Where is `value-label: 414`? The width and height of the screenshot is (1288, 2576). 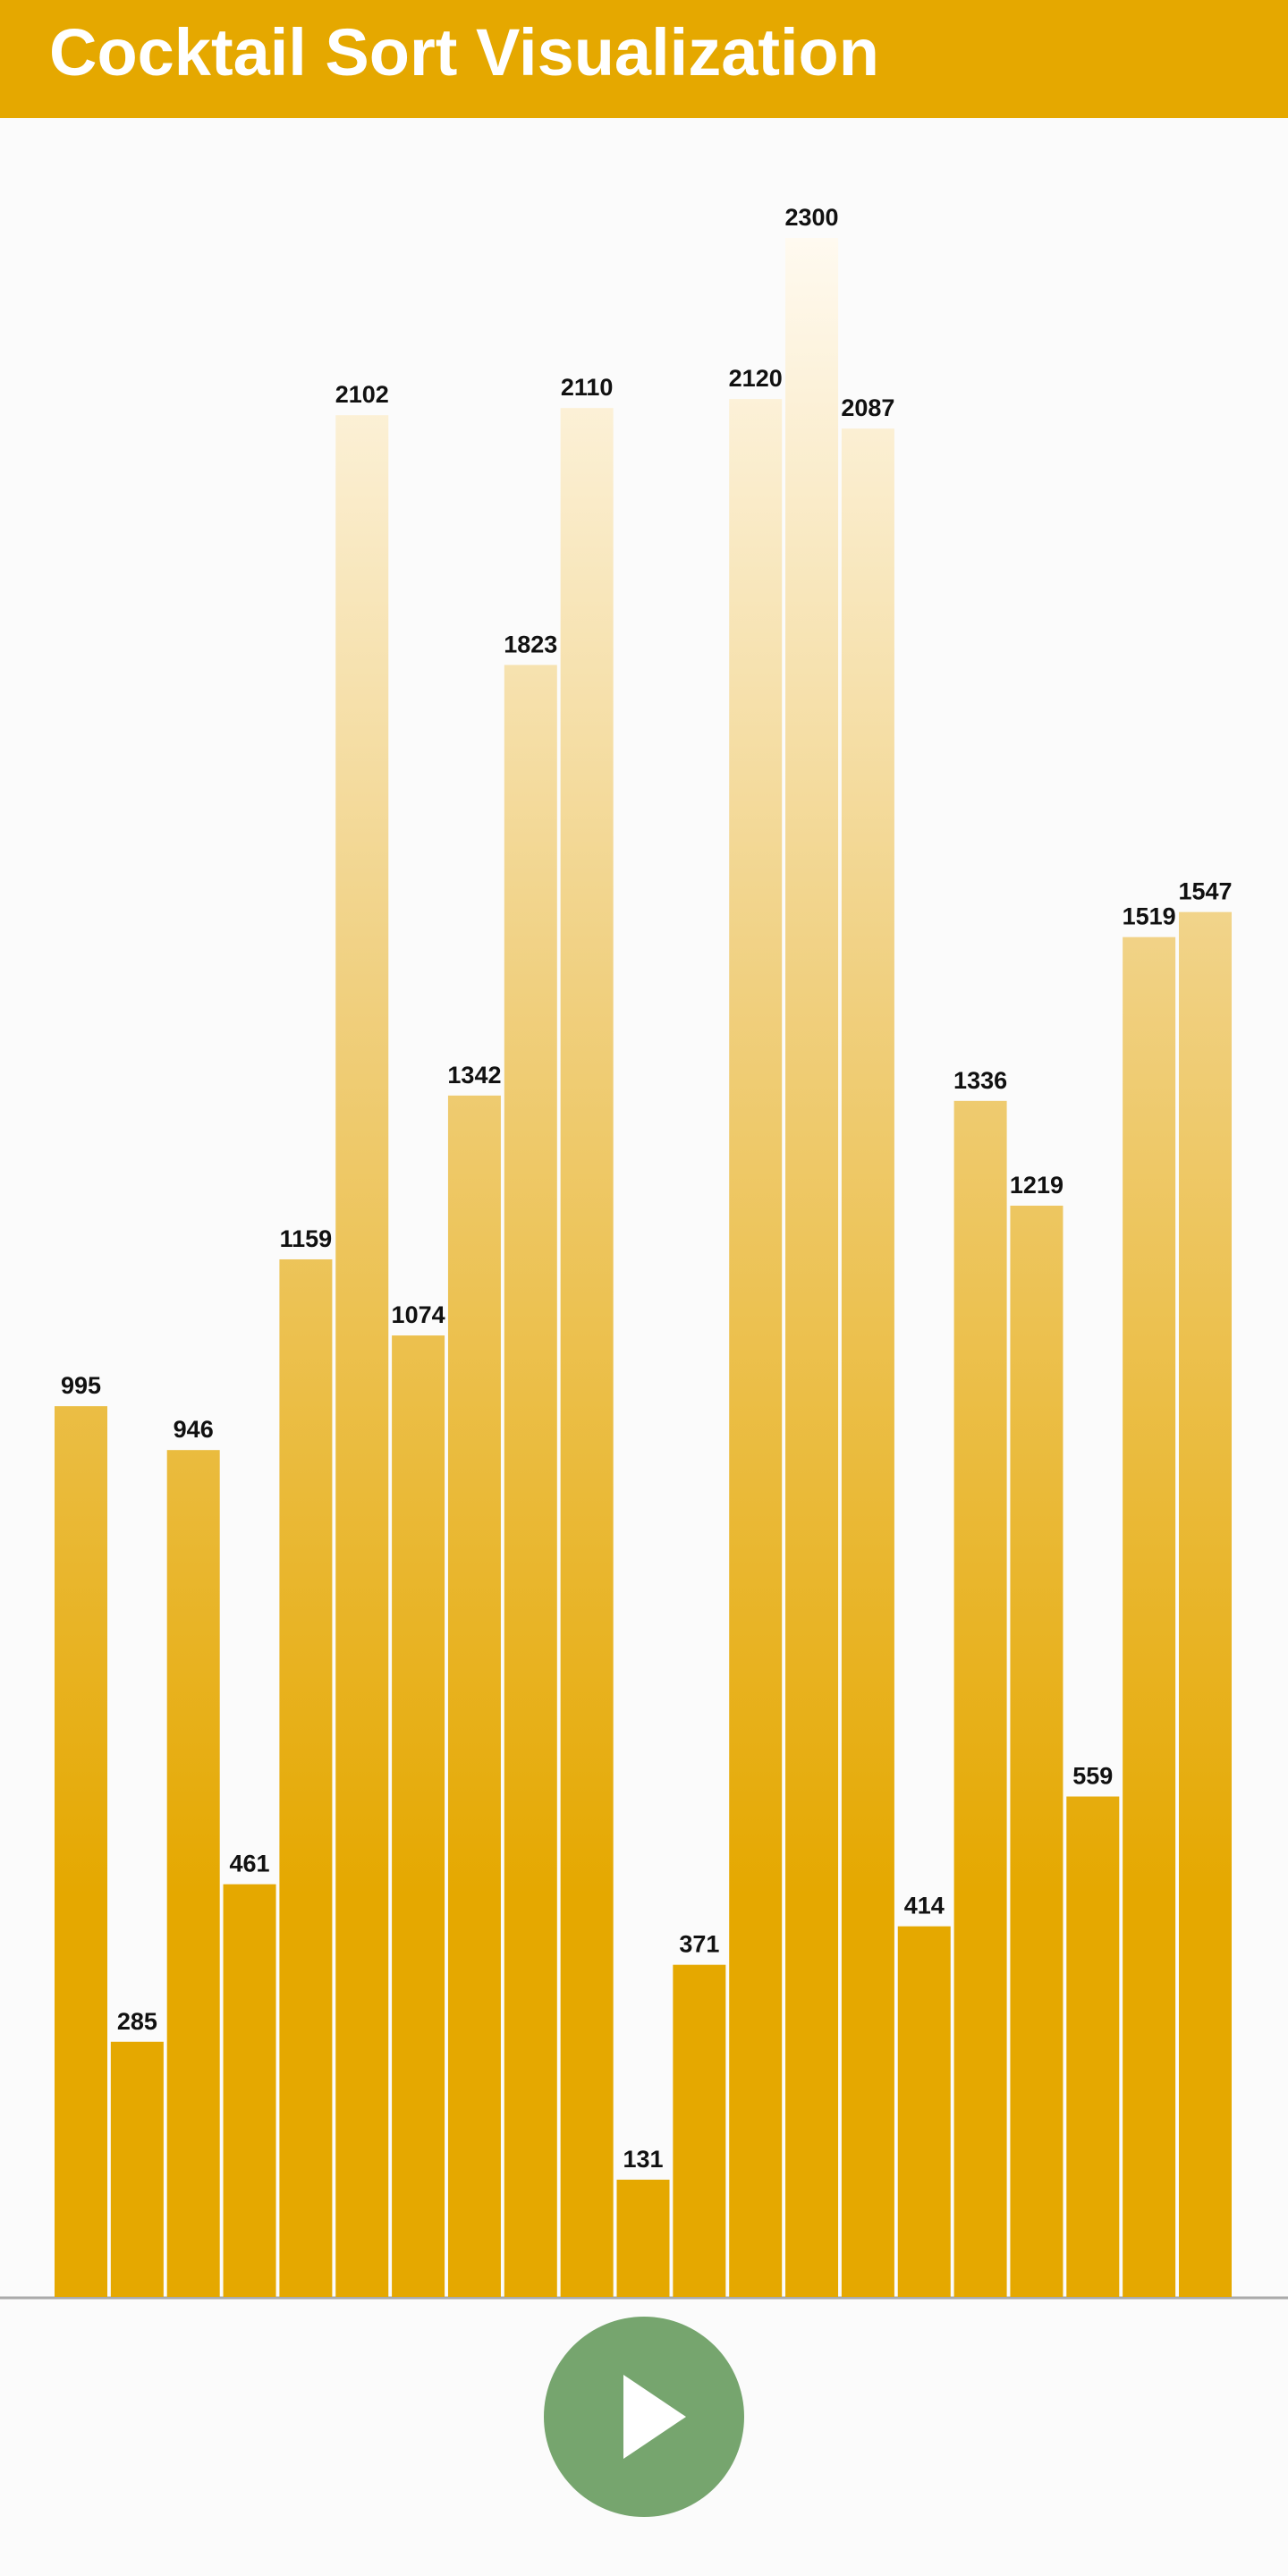 value-label: 414 is located at coordinates (924, 1906).